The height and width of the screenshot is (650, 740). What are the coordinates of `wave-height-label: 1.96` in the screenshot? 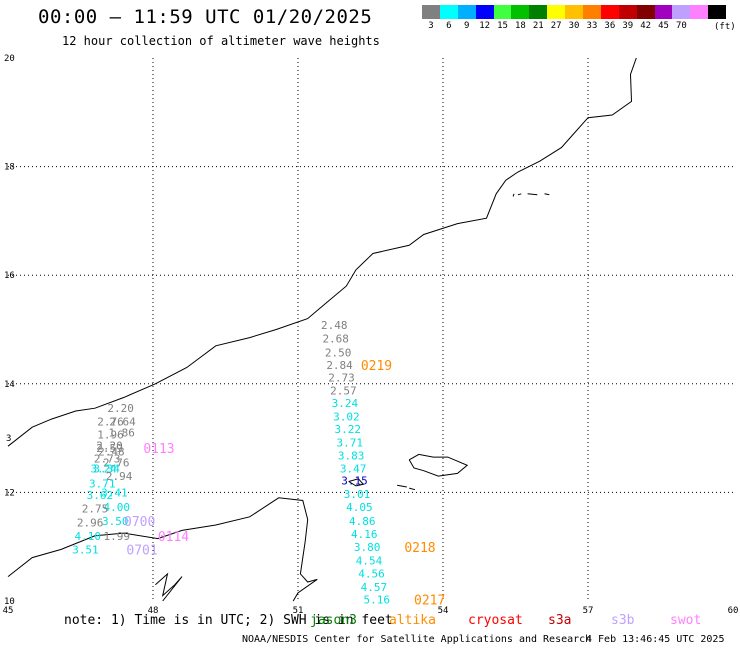 It's located at (110, 434).